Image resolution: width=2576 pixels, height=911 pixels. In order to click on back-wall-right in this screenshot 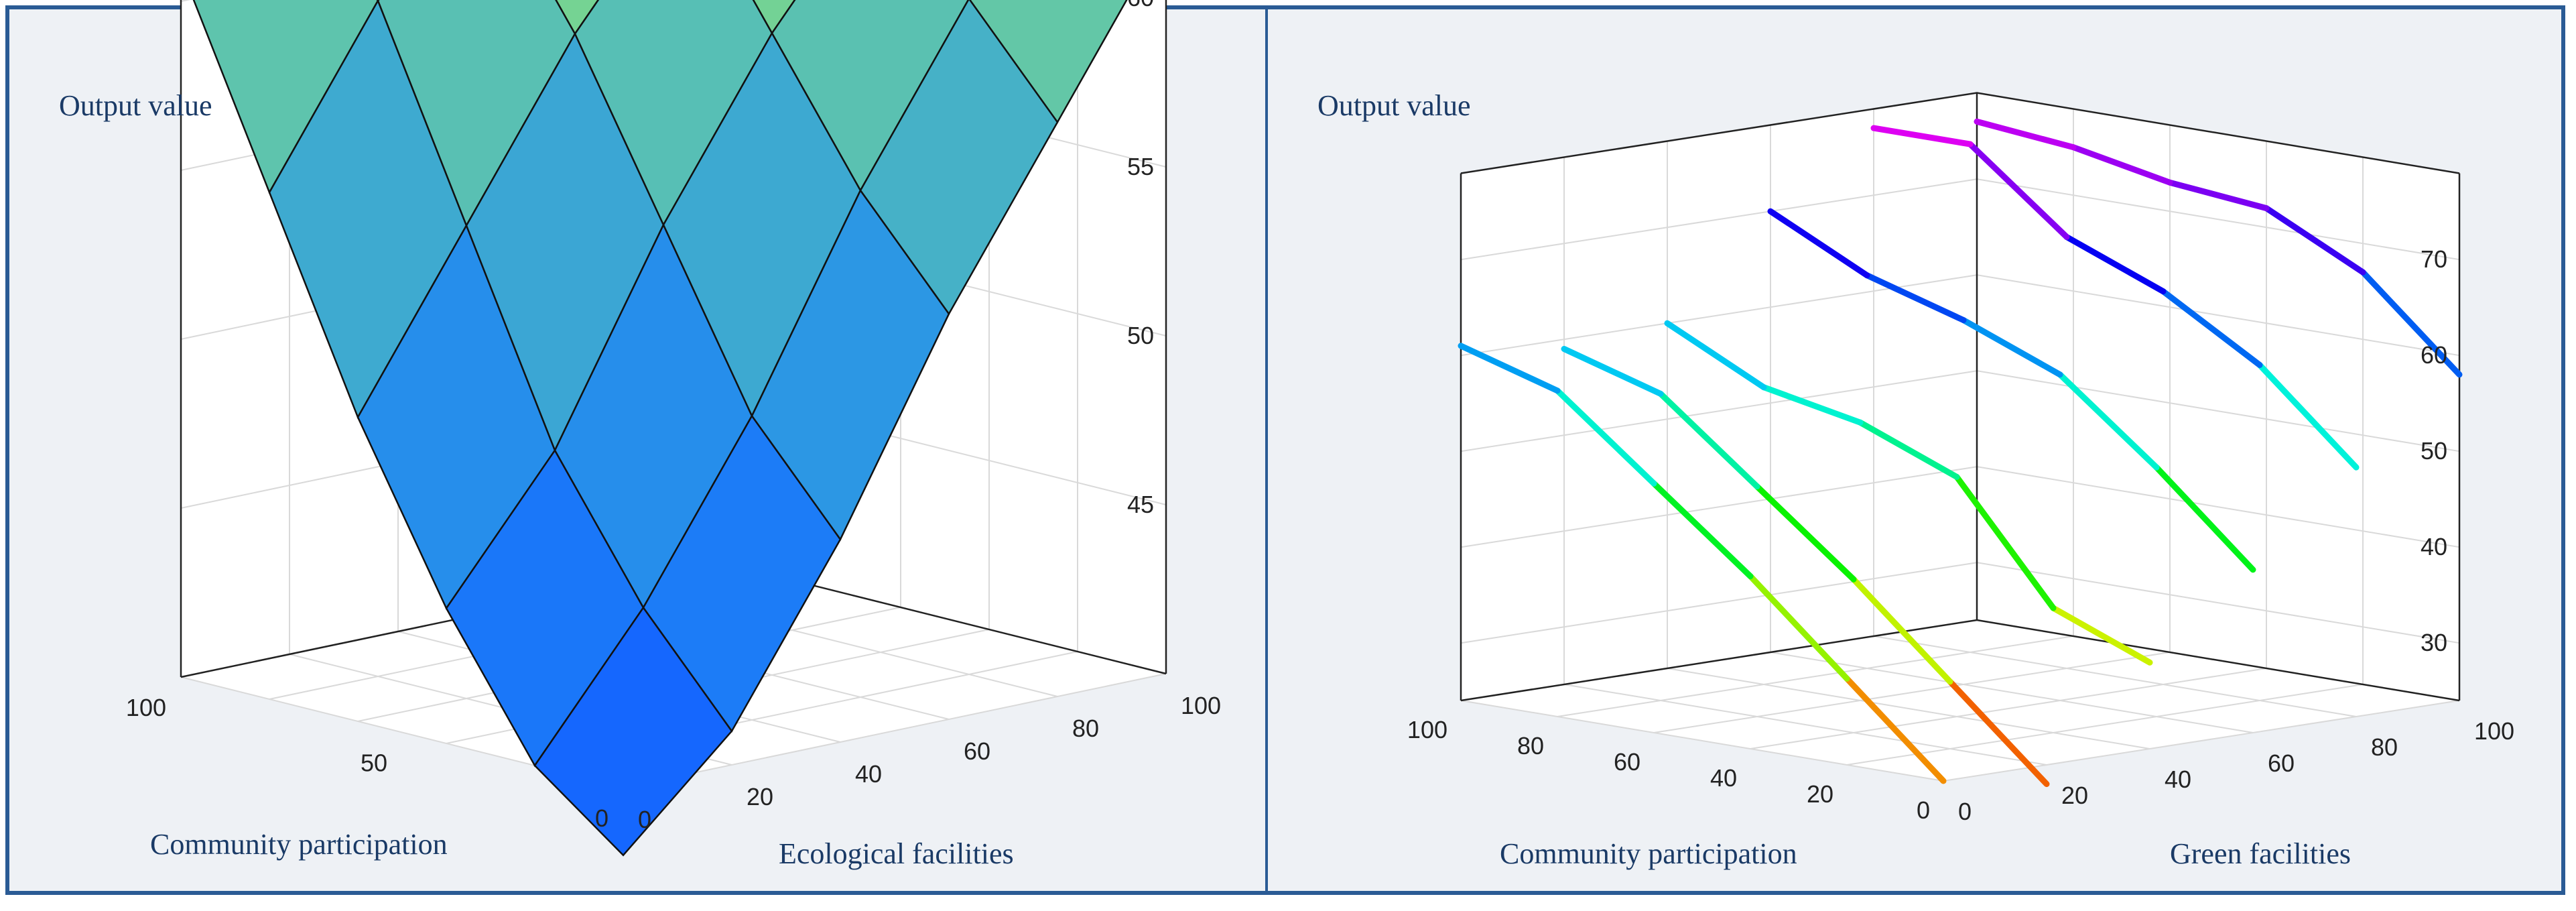, I will do `click(2218, 397)`.